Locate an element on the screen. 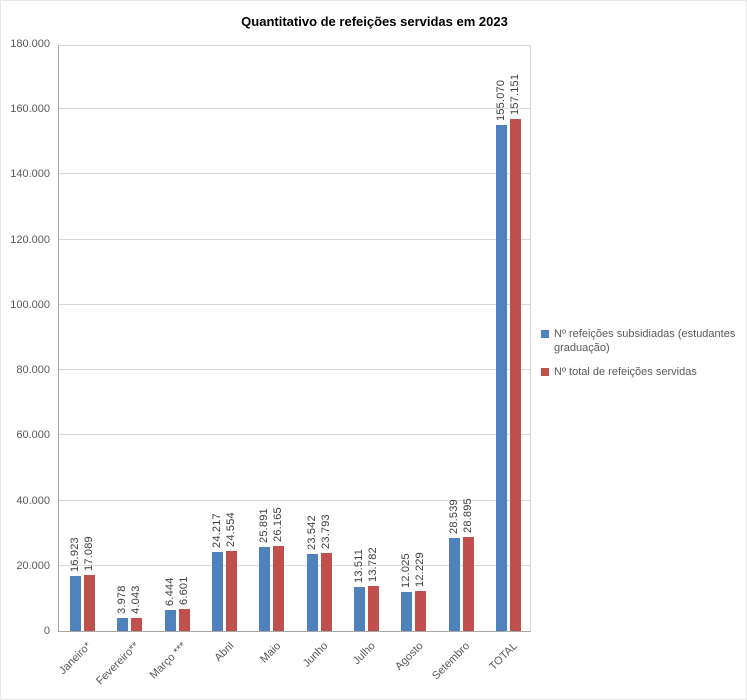  x-axis-label: Agosto is located at coordinates (409, 656).